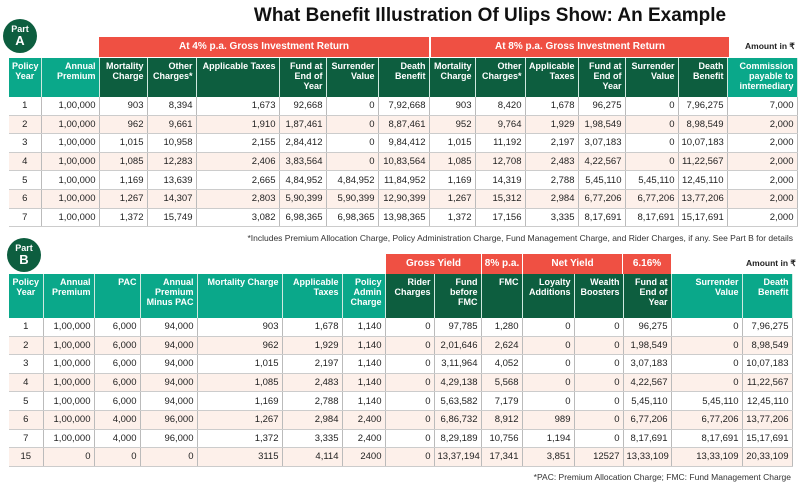  Describe the element at coordinates (312, 364) in the screenshot. I see `table-cell: 2,197` at that location.